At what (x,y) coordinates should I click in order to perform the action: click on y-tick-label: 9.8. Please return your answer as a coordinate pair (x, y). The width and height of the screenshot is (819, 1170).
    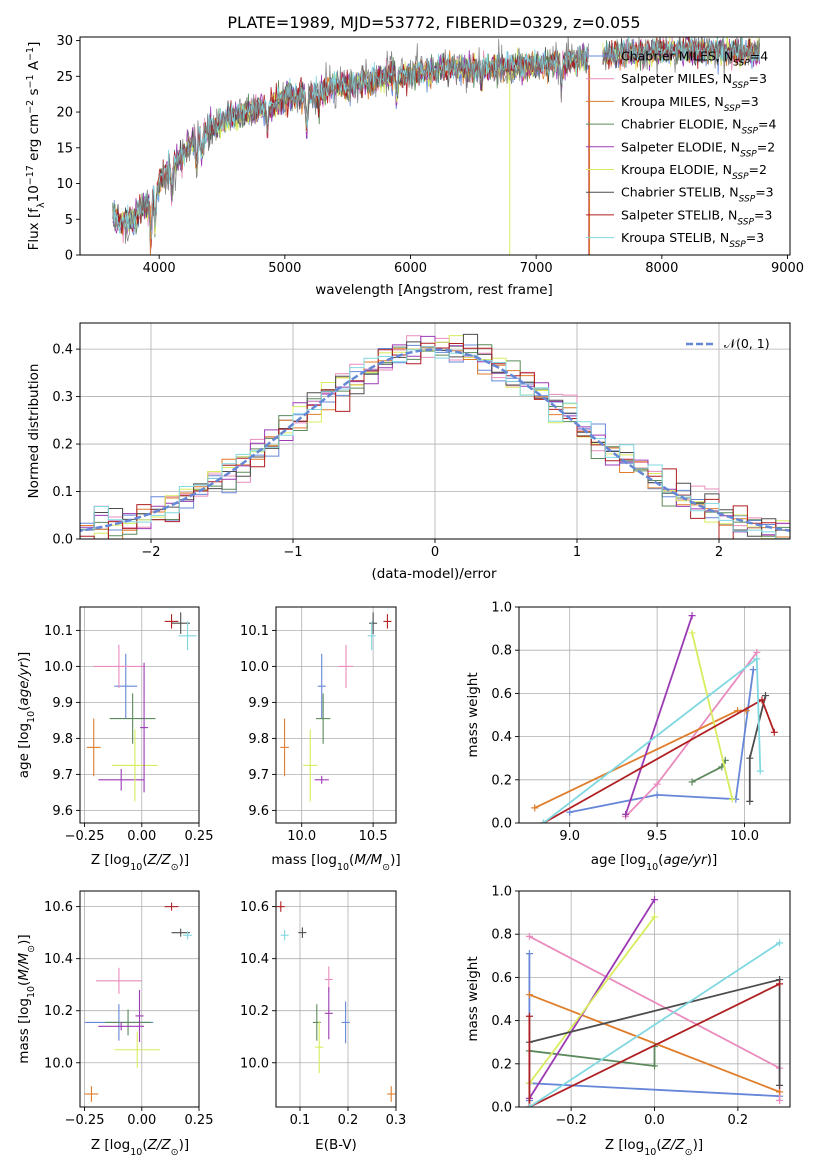
    Looking at the image, I should click on (258, 739).